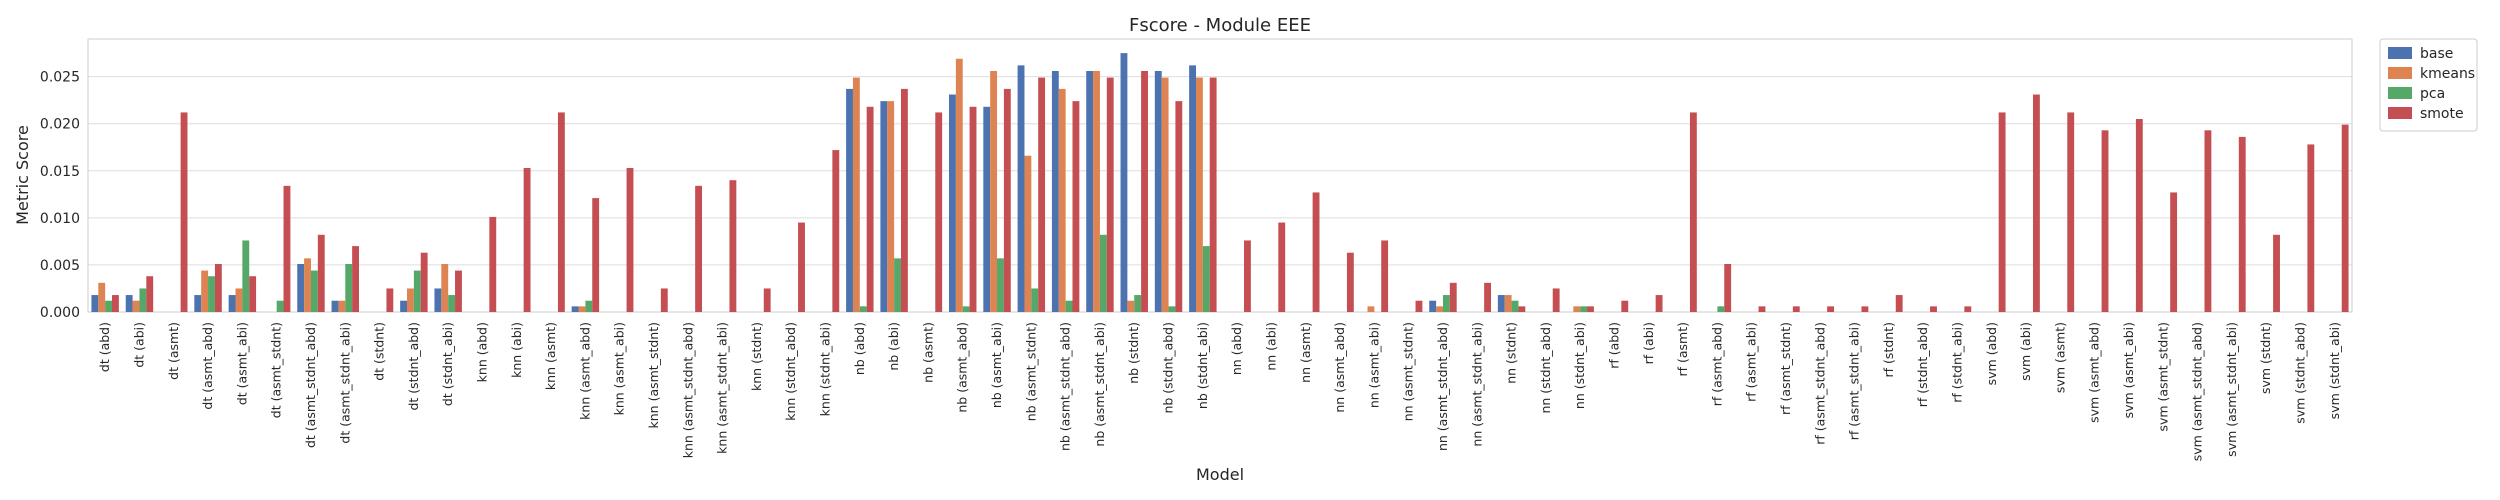 The height and width of the screenshot is (500, 2500). I want to click on x-tick-label: svm (asmt), so click(2059, 357).